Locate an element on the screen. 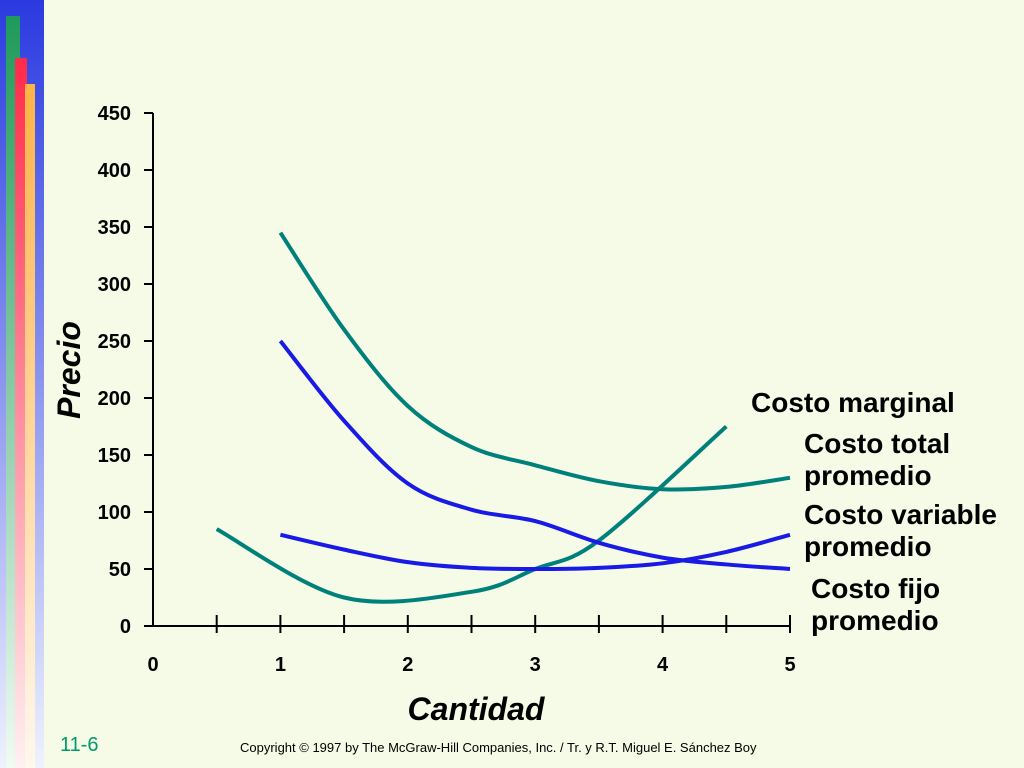 Image resolution: width=1024 pixels, height=768 pixels. x-tick-label: 3 is located at coordinates (535, 665).